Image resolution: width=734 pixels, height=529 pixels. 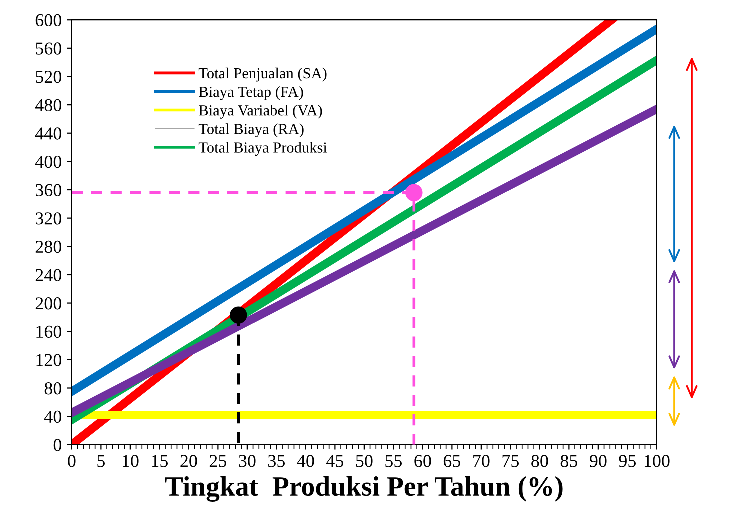 I want to click on x-tick-label: 25, so click(x=218, y=461).